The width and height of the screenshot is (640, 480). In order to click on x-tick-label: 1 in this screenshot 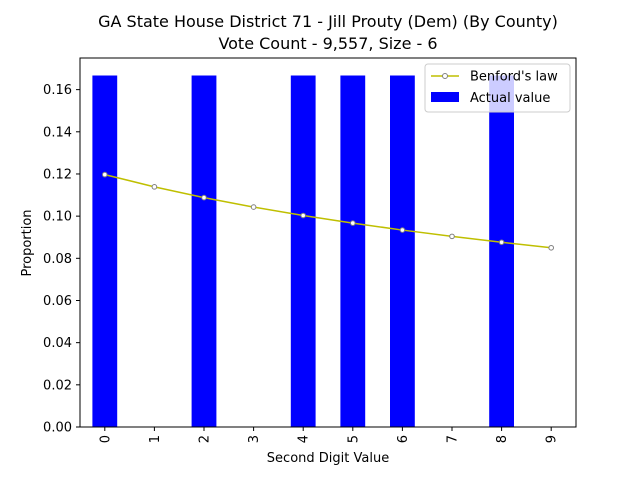, I will do `click(155, 439)`.